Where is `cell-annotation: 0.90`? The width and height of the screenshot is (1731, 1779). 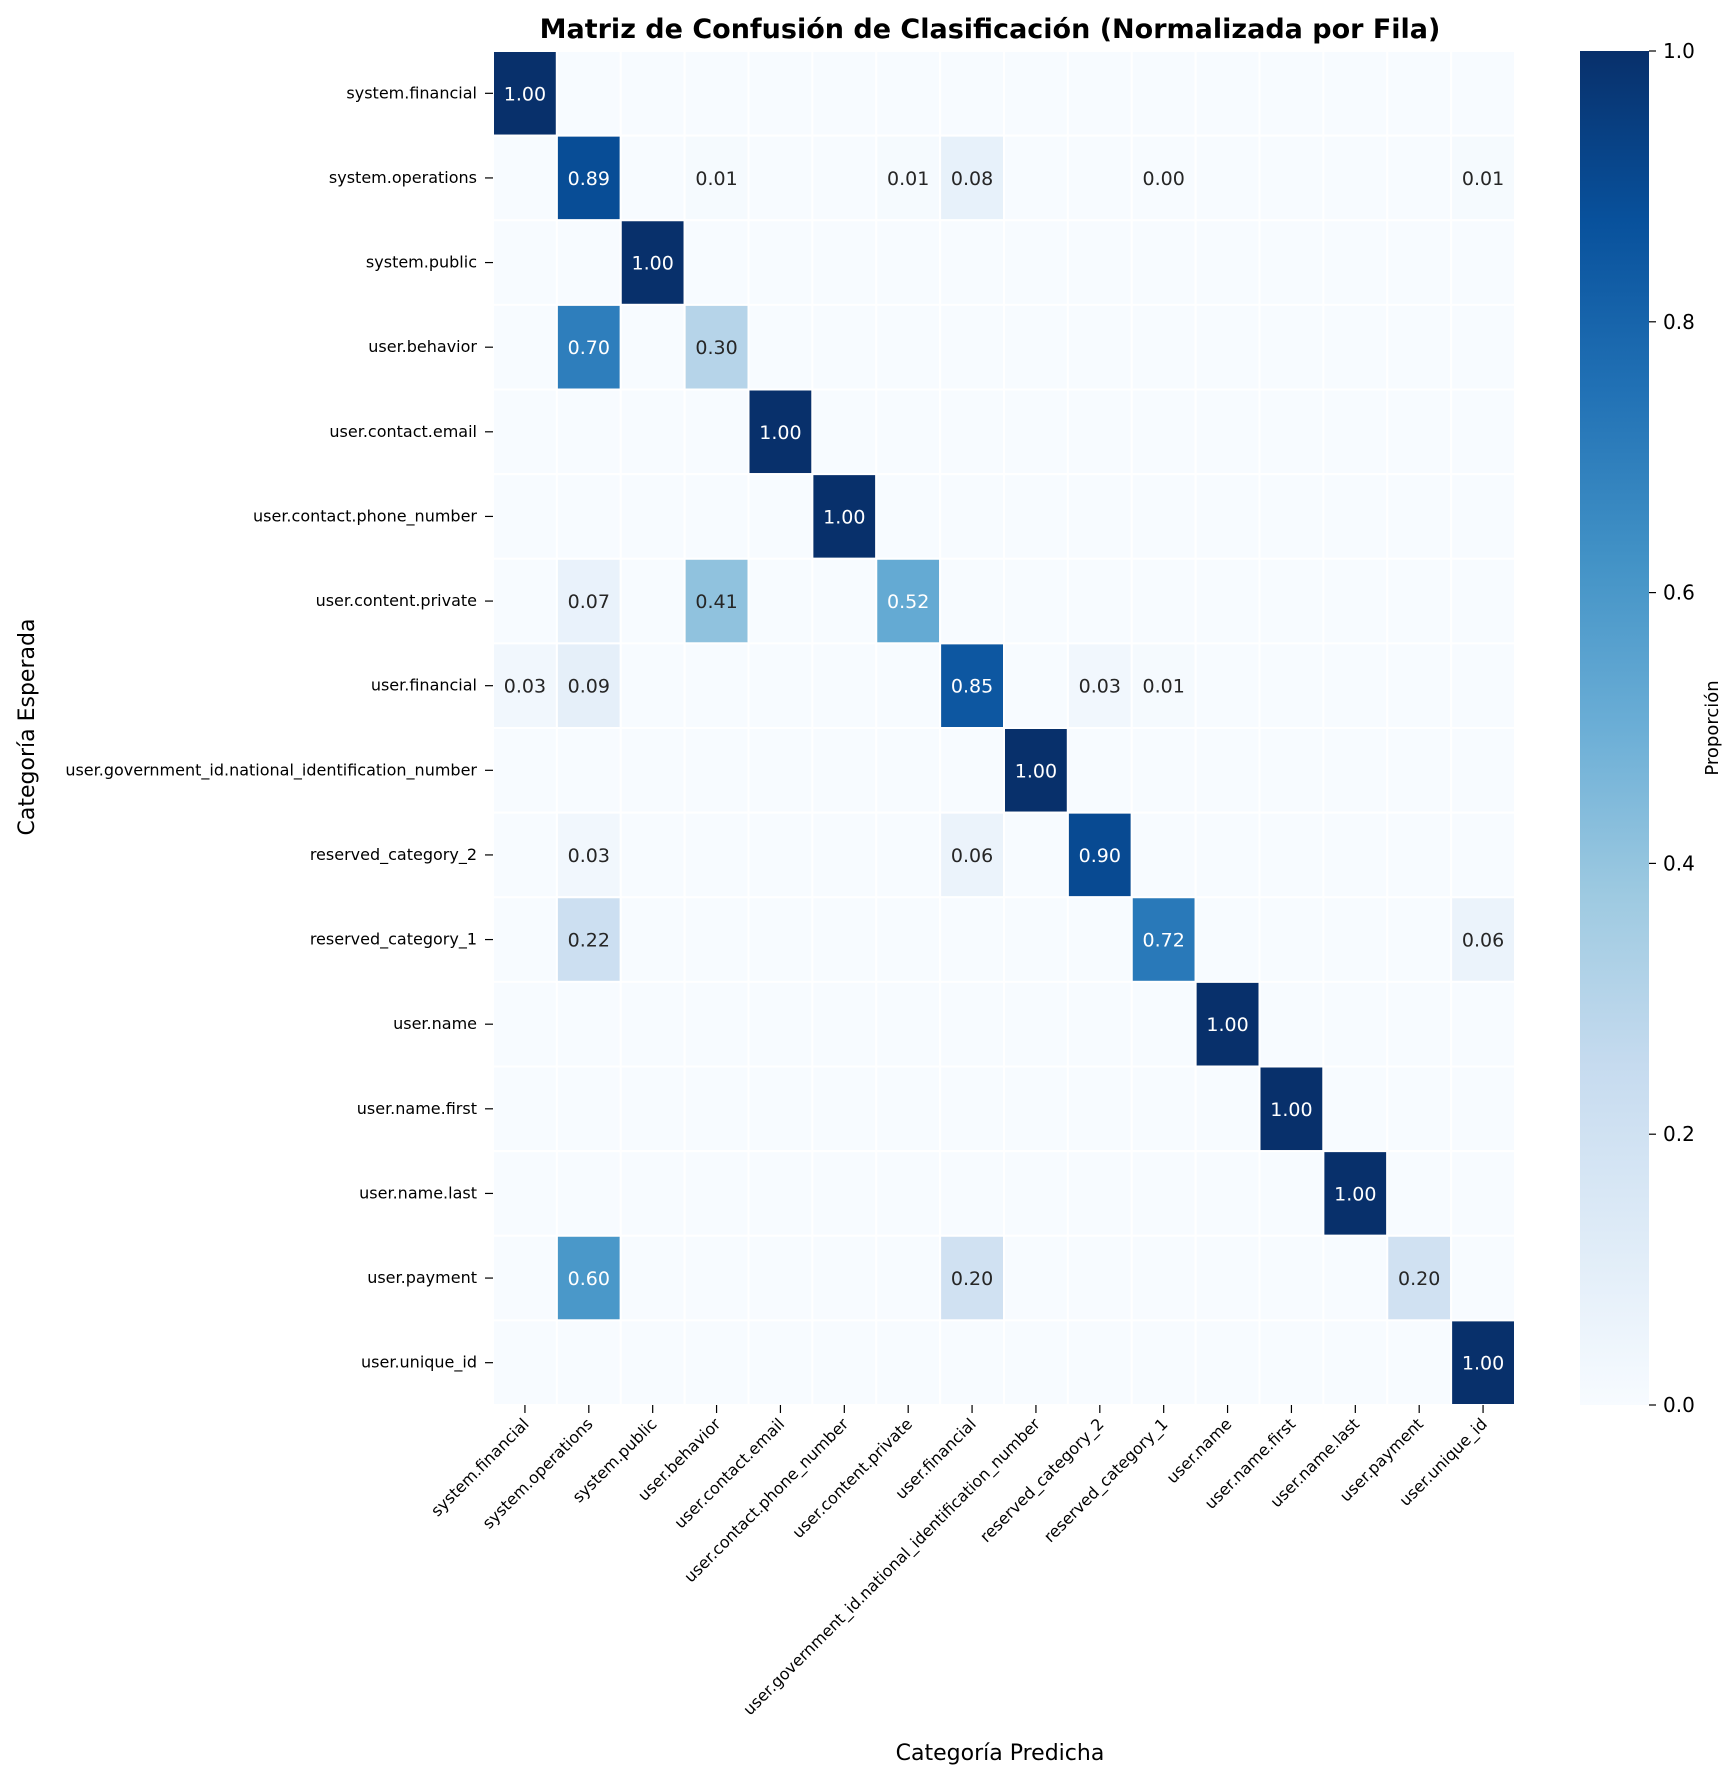 cell-annotation: 0.90 is located at coordinates (1100, 856).